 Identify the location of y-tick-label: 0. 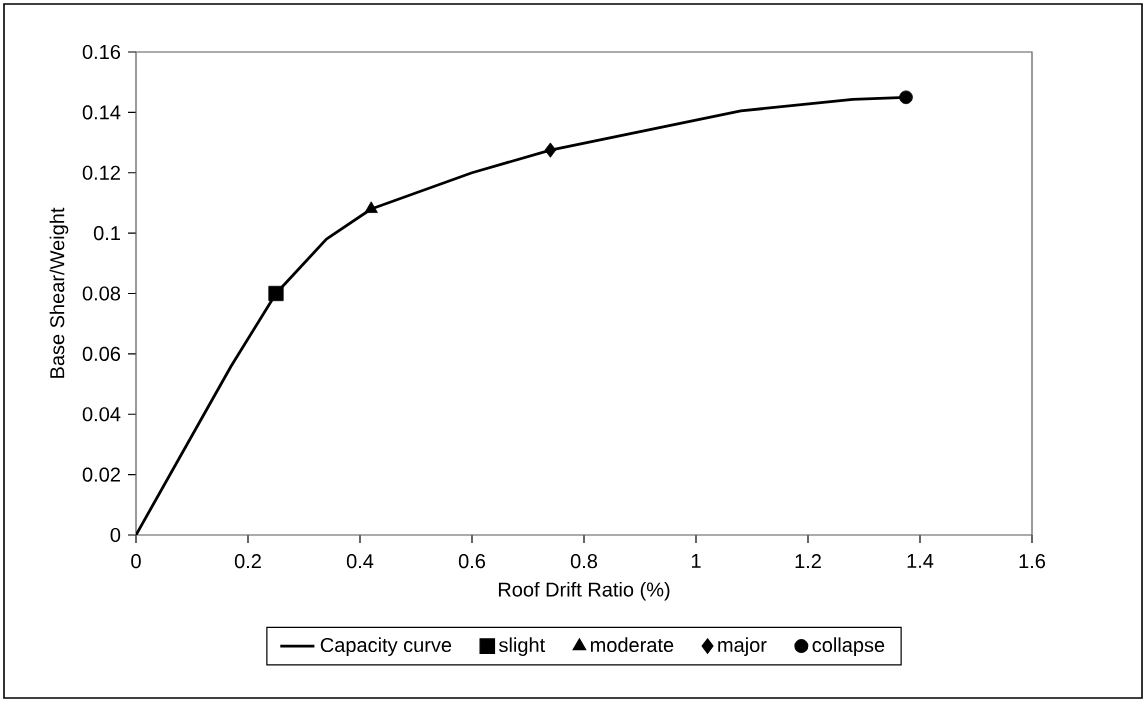
(115, 535).